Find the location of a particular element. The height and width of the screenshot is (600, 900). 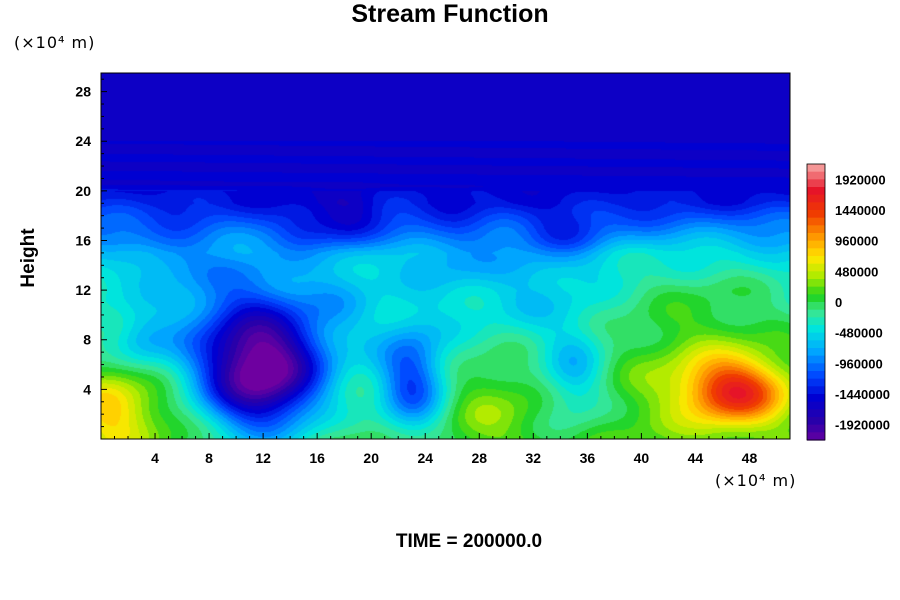

x-tick-label: 4 is located at coordinates (155, 458).